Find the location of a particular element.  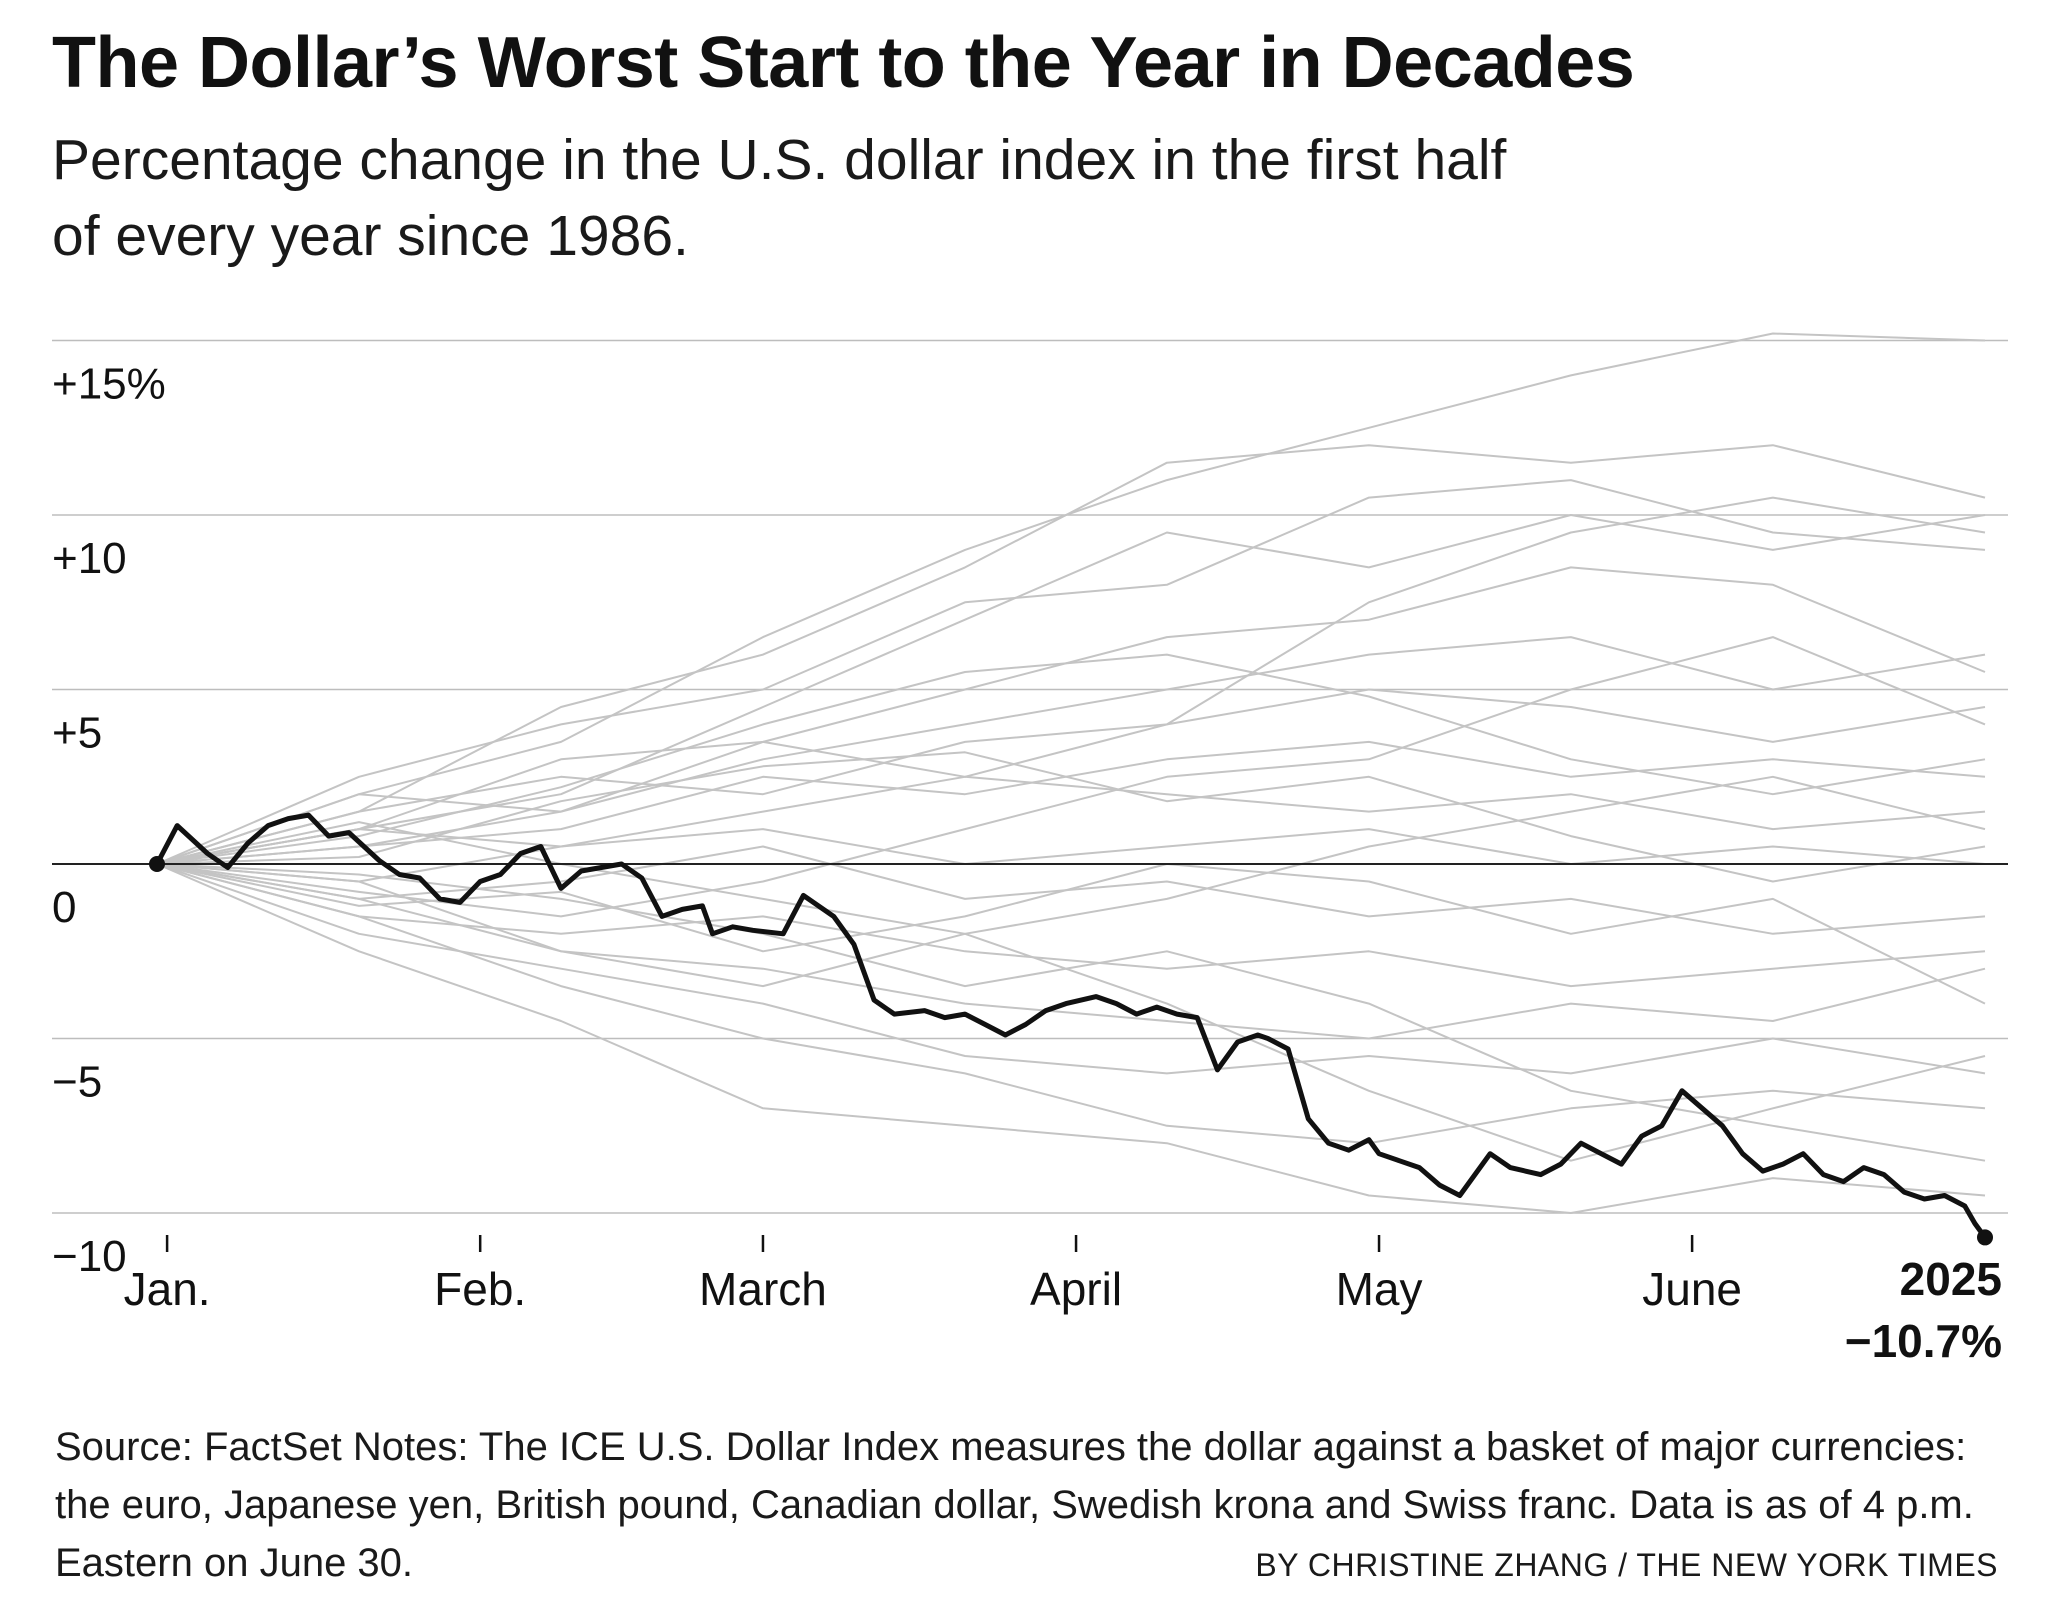

highlight-start-point is located at coordinates (157, 864).